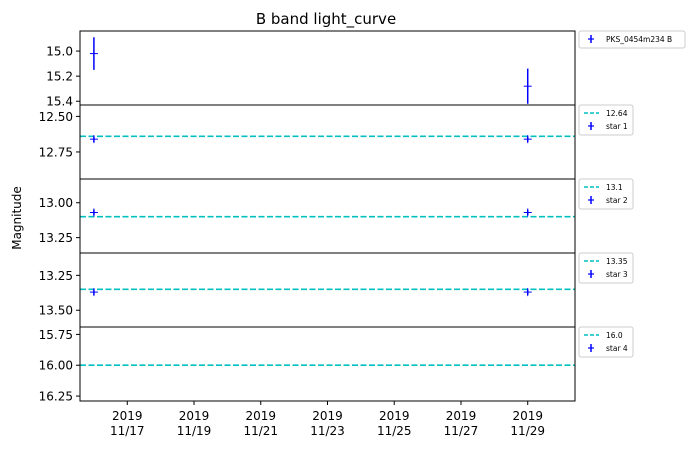 This screenshot has width=693, height=451. Describe the element at coordinates (614, 335) in the screenshot. I see `legend-reference-label: 16.0` at that location.